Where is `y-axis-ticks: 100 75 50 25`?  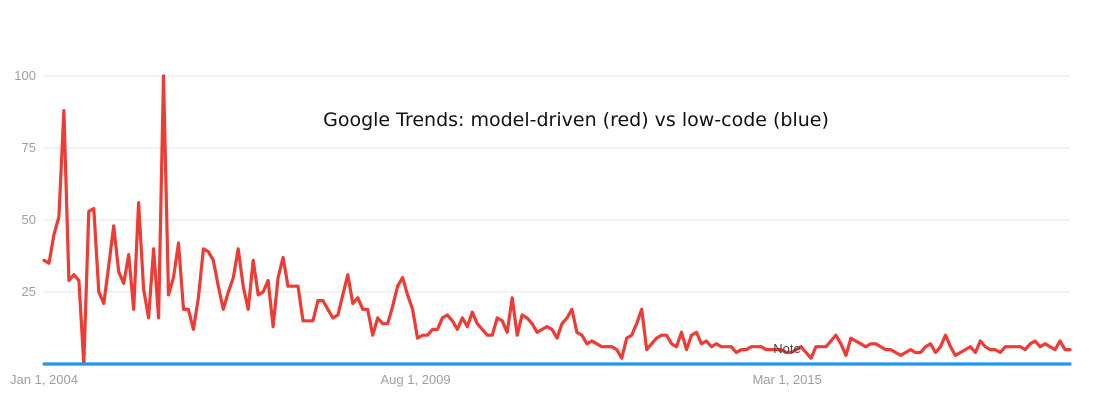
y-axis-ticks: 100 75 50 25 is located at coordinates (25, 183).